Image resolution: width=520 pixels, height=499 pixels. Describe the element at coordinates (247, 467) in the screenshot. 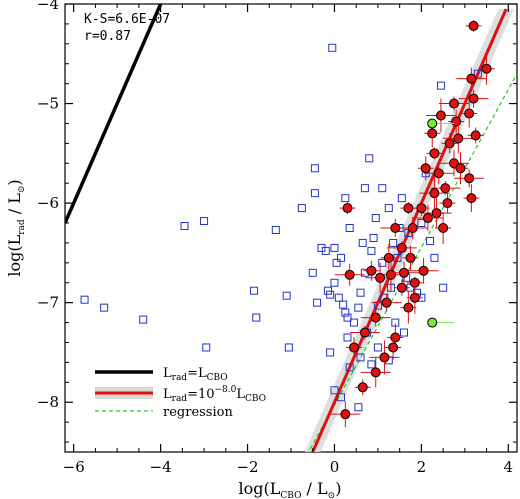

I see `x-tick-label: −2` at that location.